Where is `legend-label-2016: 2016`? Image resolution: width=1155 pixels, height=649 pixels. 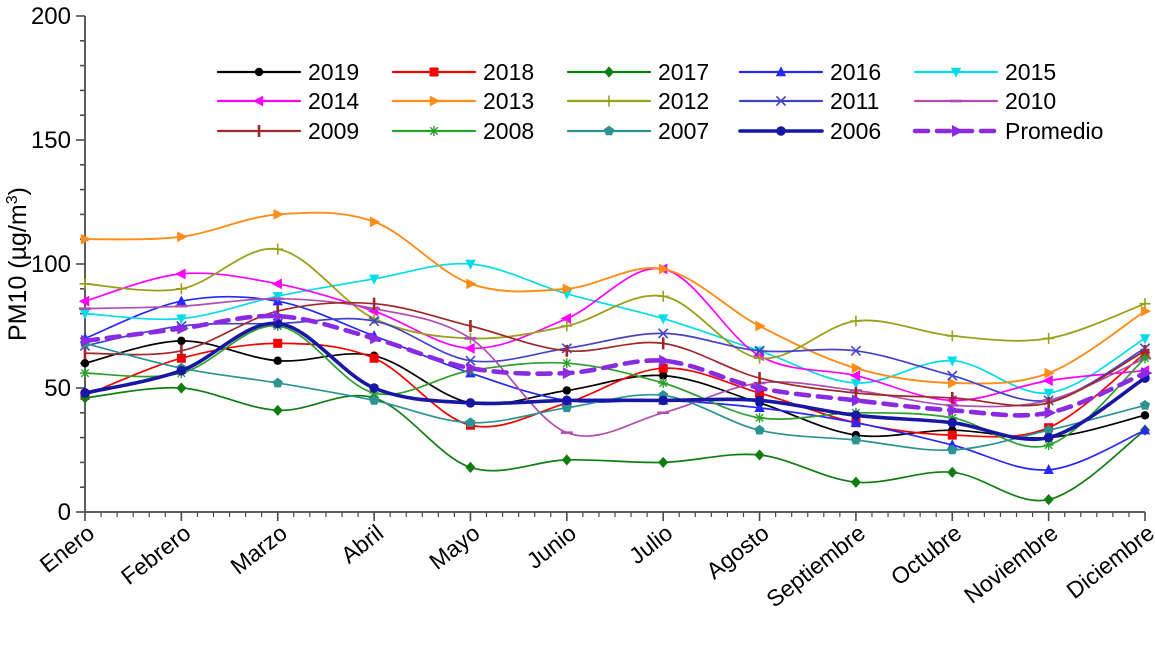 legend-label-2016: 2016 is located at coordinates (855, 72).